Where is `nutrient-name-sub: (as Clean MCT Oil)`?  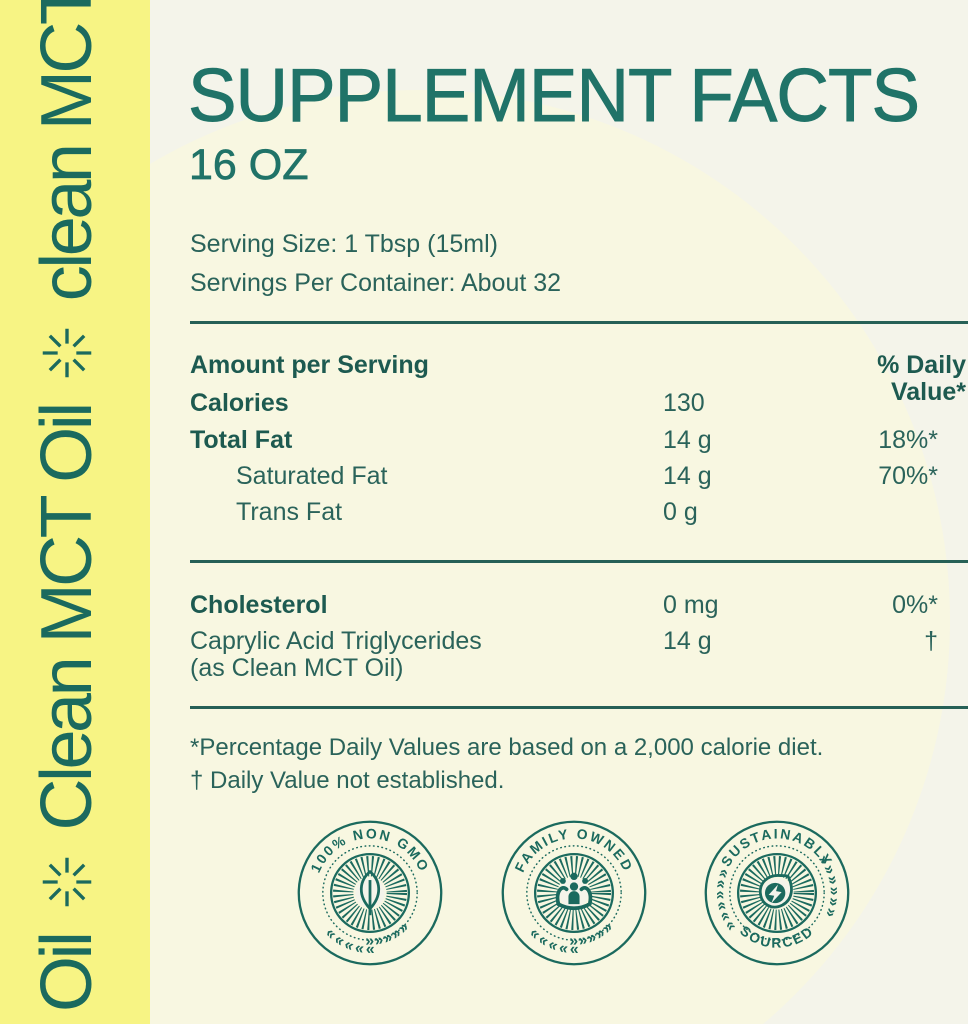
nutrient-name-sub: (as Clean MCT Oil) is located at coordinates (297, 668).